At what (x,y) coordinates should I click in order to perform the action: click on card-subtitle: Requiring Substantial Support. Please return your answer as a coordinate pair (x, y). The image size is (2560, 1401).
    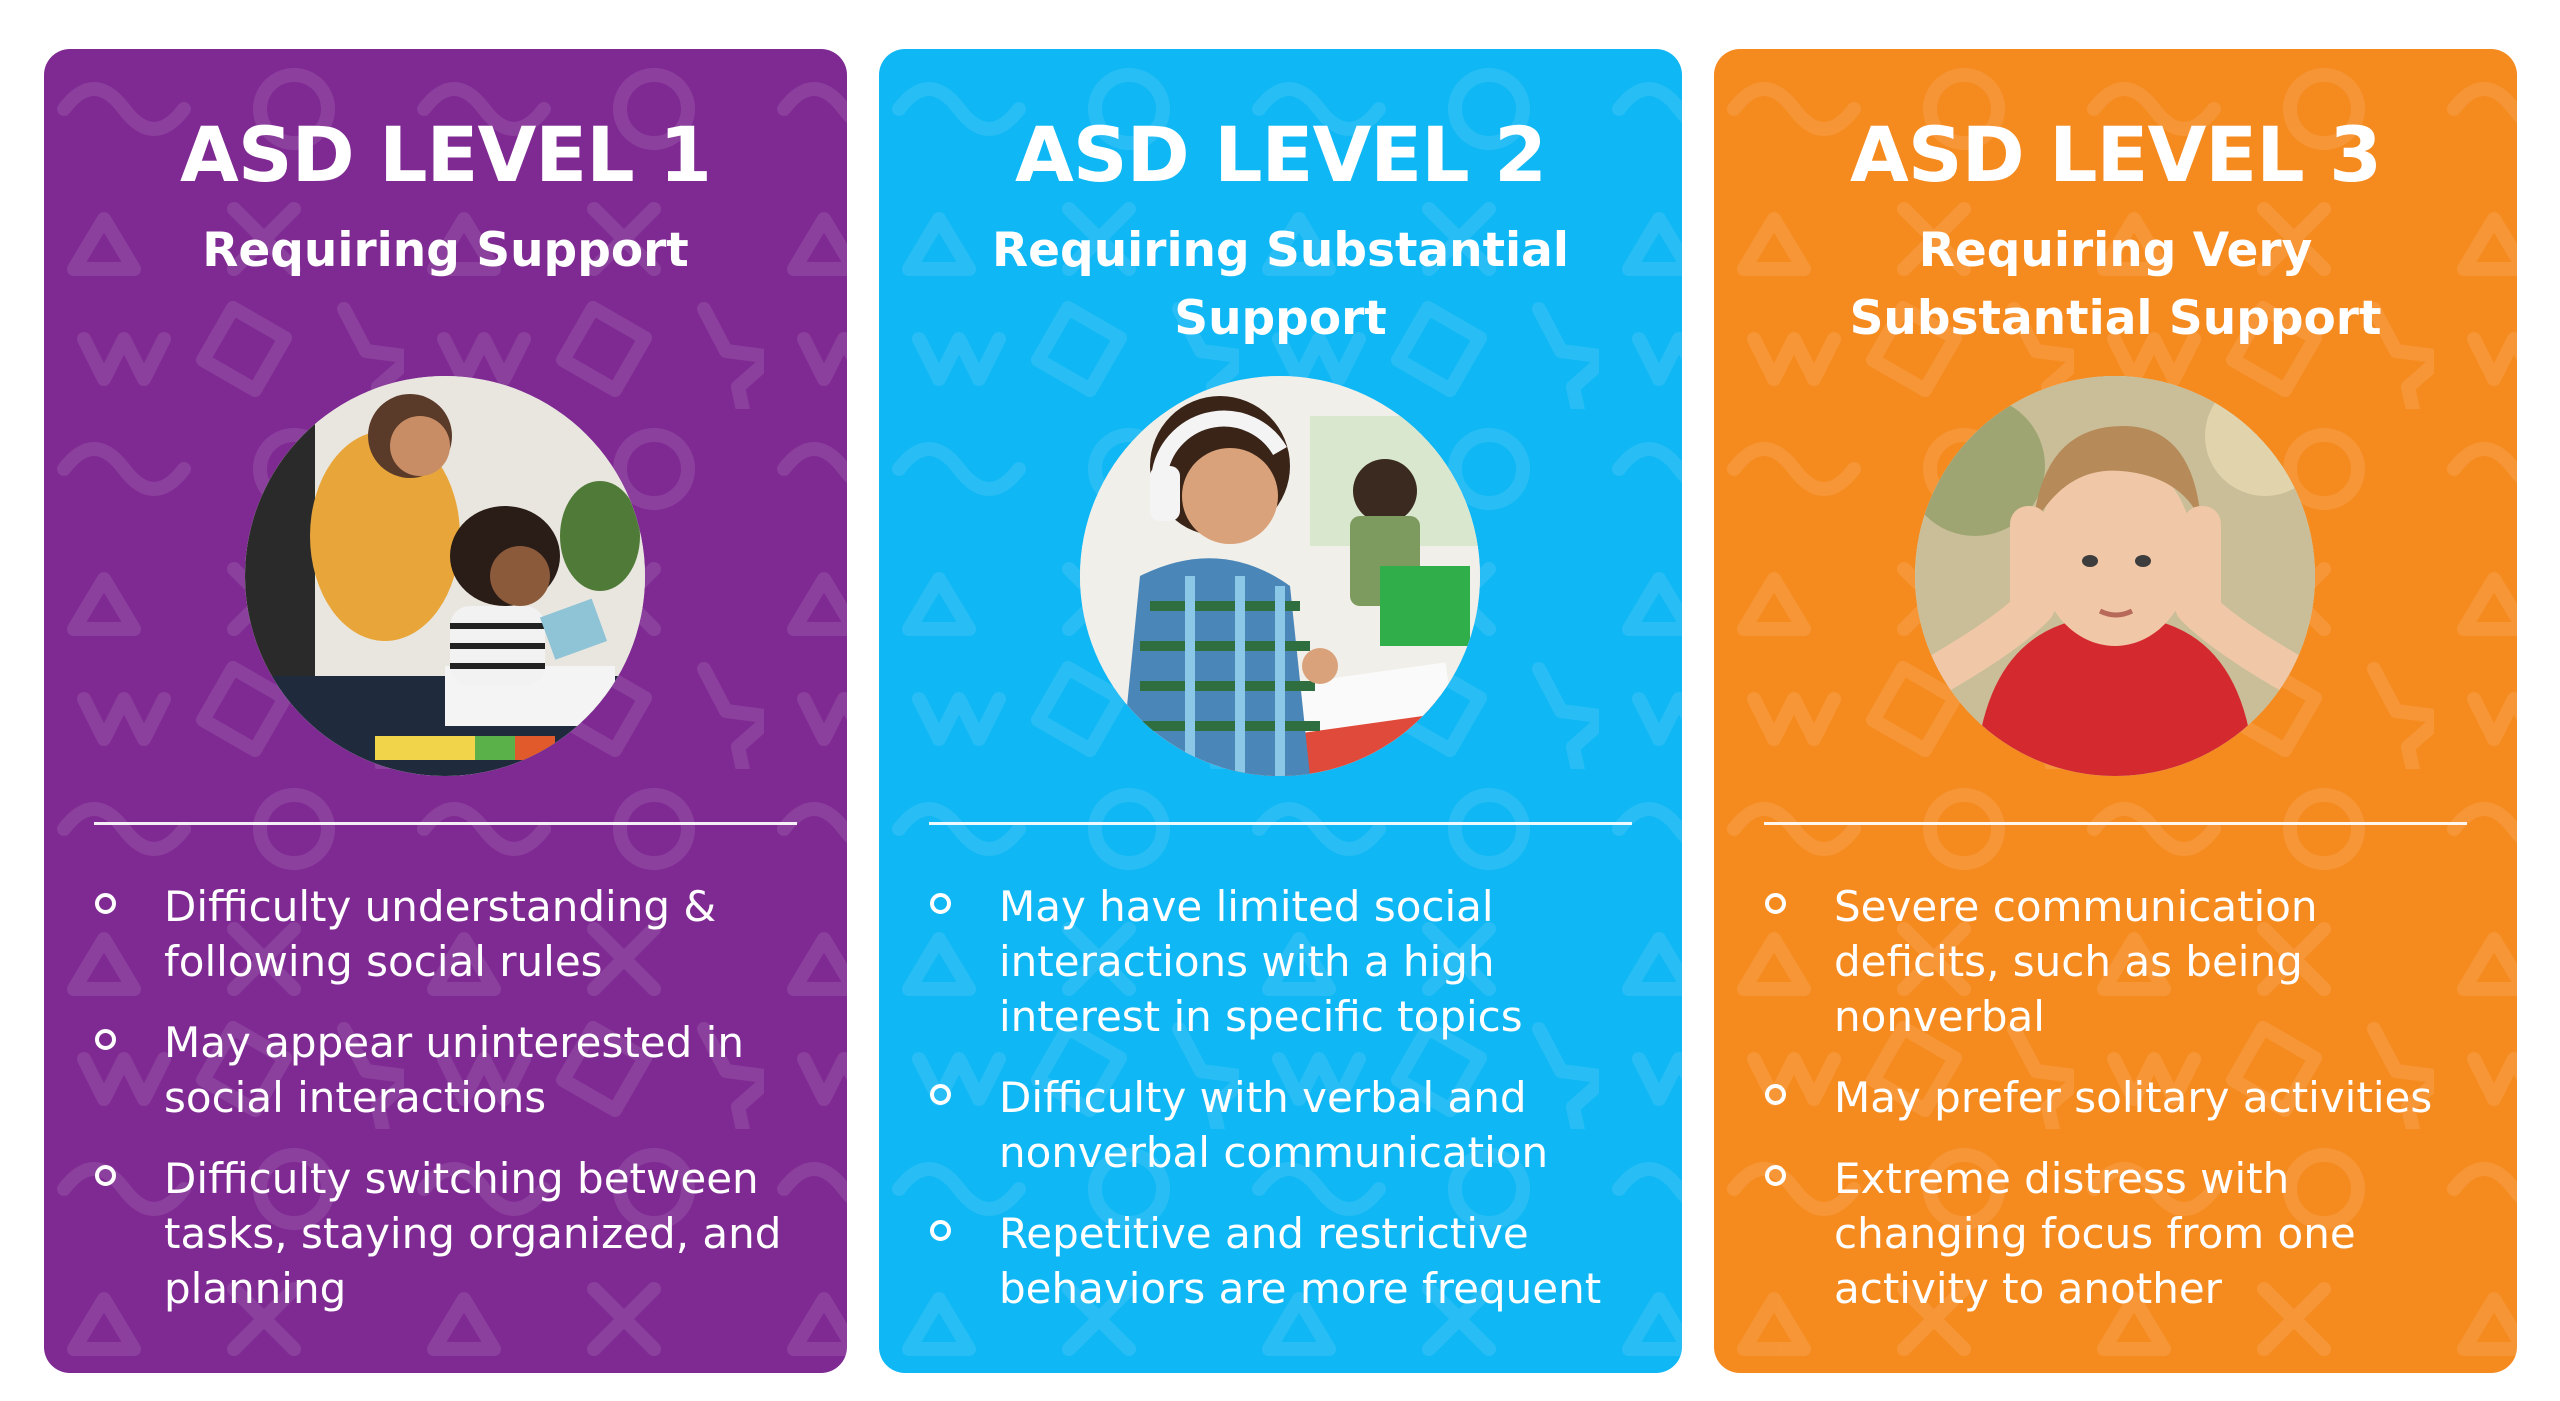
    Looking at the image, I should click on (1280, 284).